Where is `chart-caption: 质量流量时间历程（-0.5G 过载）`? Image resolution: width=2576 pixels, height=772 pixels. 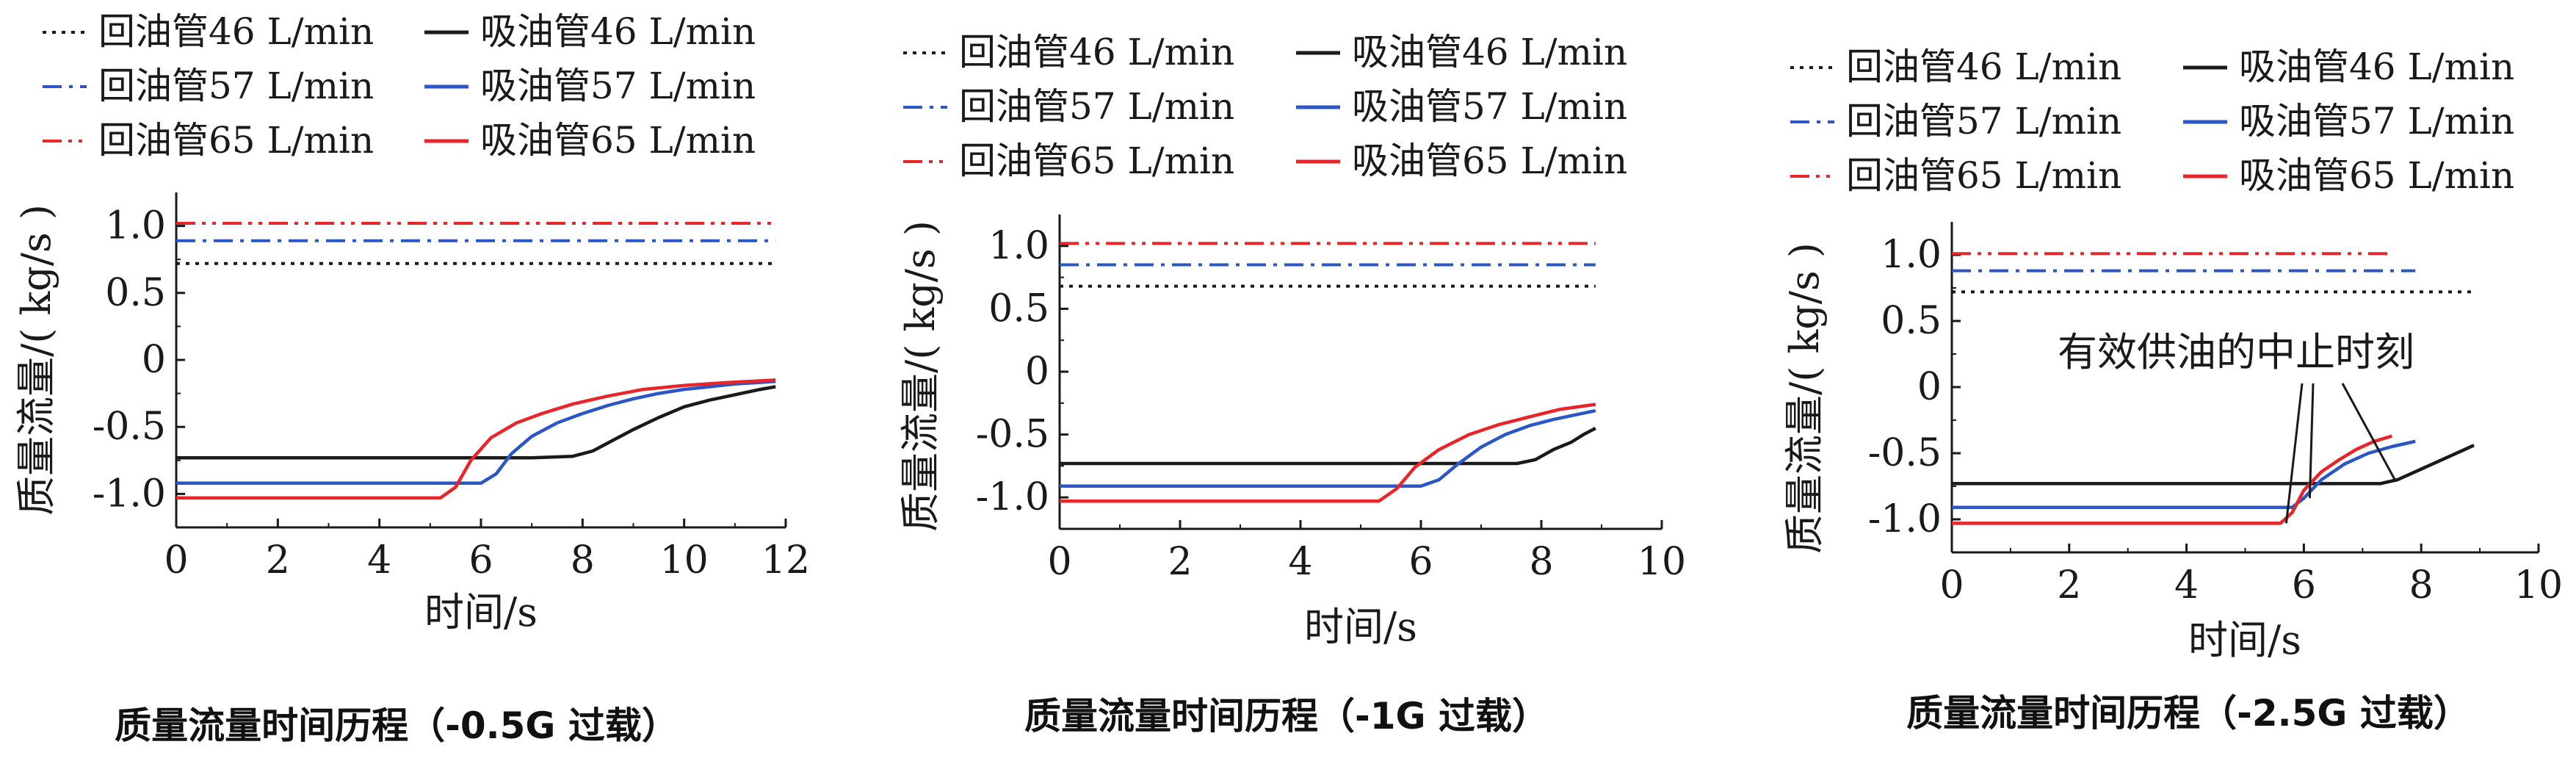 chart-caption: 质量流量时间历程（-0.5G 过载） is located at coordinates (397, 725).